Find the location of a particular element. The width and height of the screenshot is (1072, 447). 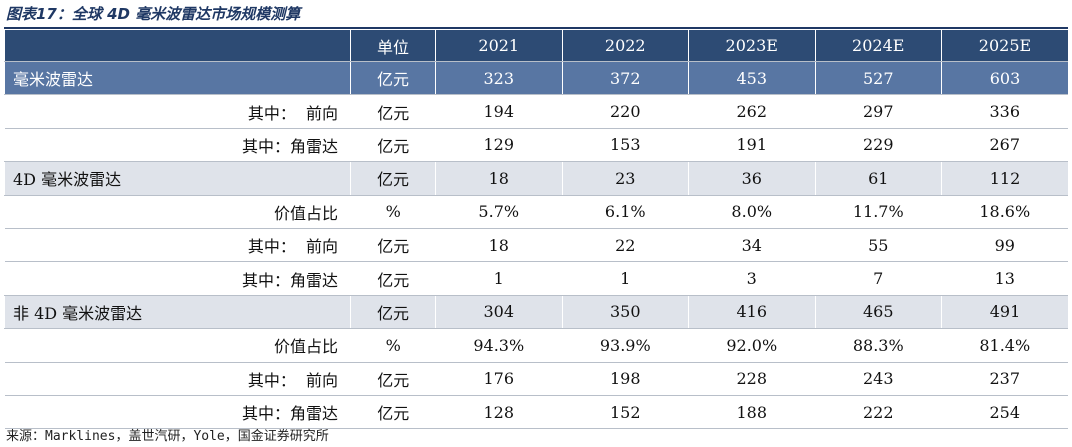

value-cell: 18.6% is located at coordinates (1004, 212).